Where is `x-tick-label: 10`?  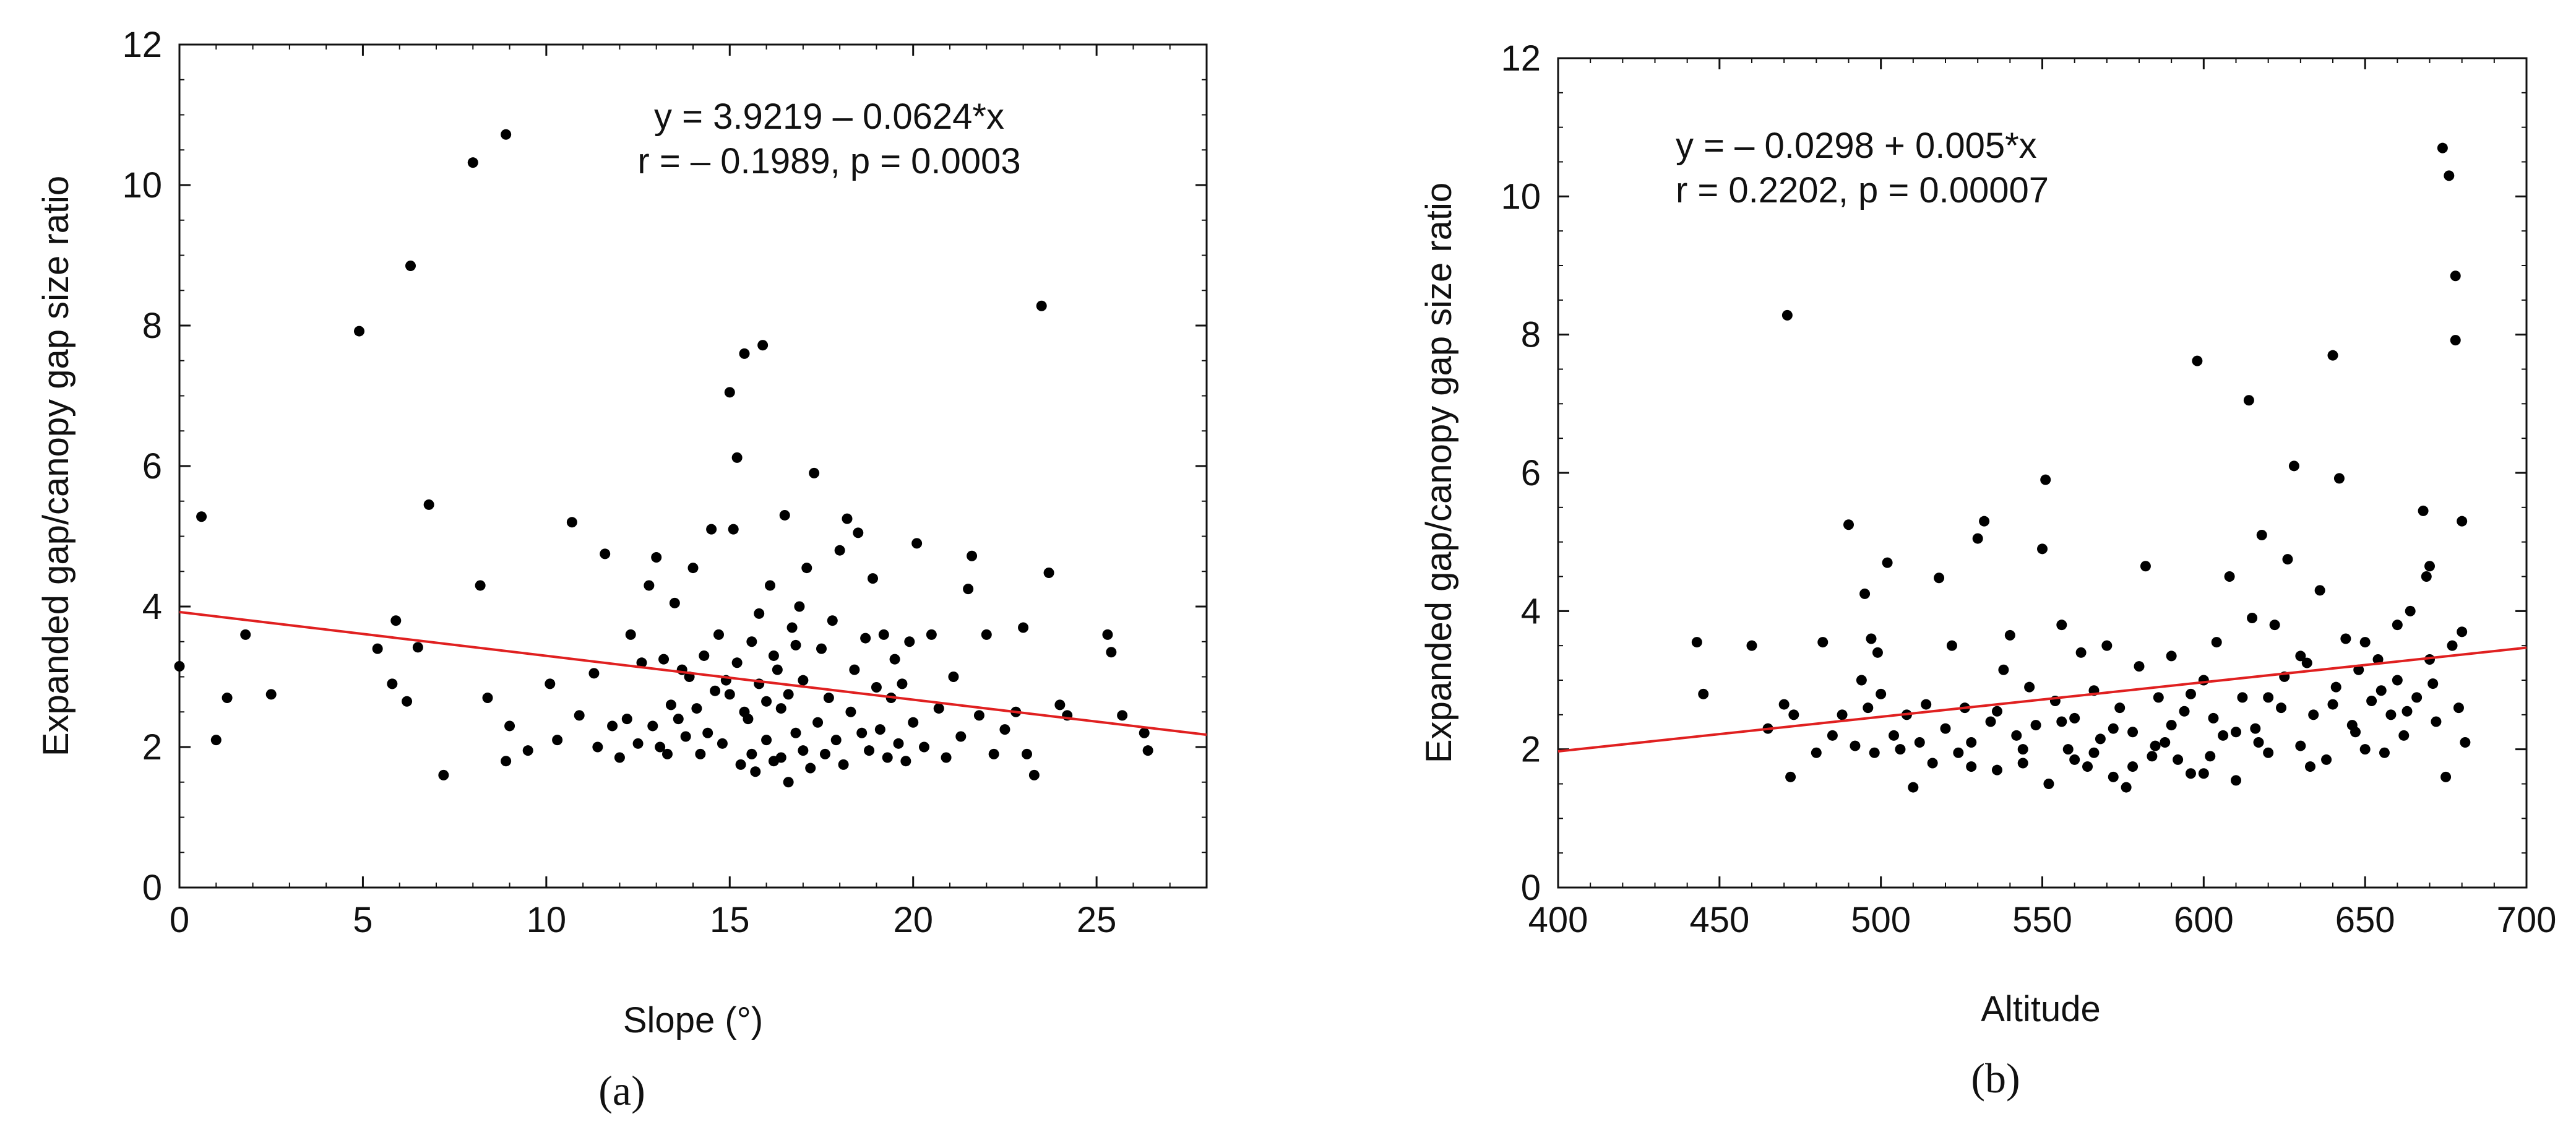
x-tick-label: 10 is located at coordinates (547, 920).